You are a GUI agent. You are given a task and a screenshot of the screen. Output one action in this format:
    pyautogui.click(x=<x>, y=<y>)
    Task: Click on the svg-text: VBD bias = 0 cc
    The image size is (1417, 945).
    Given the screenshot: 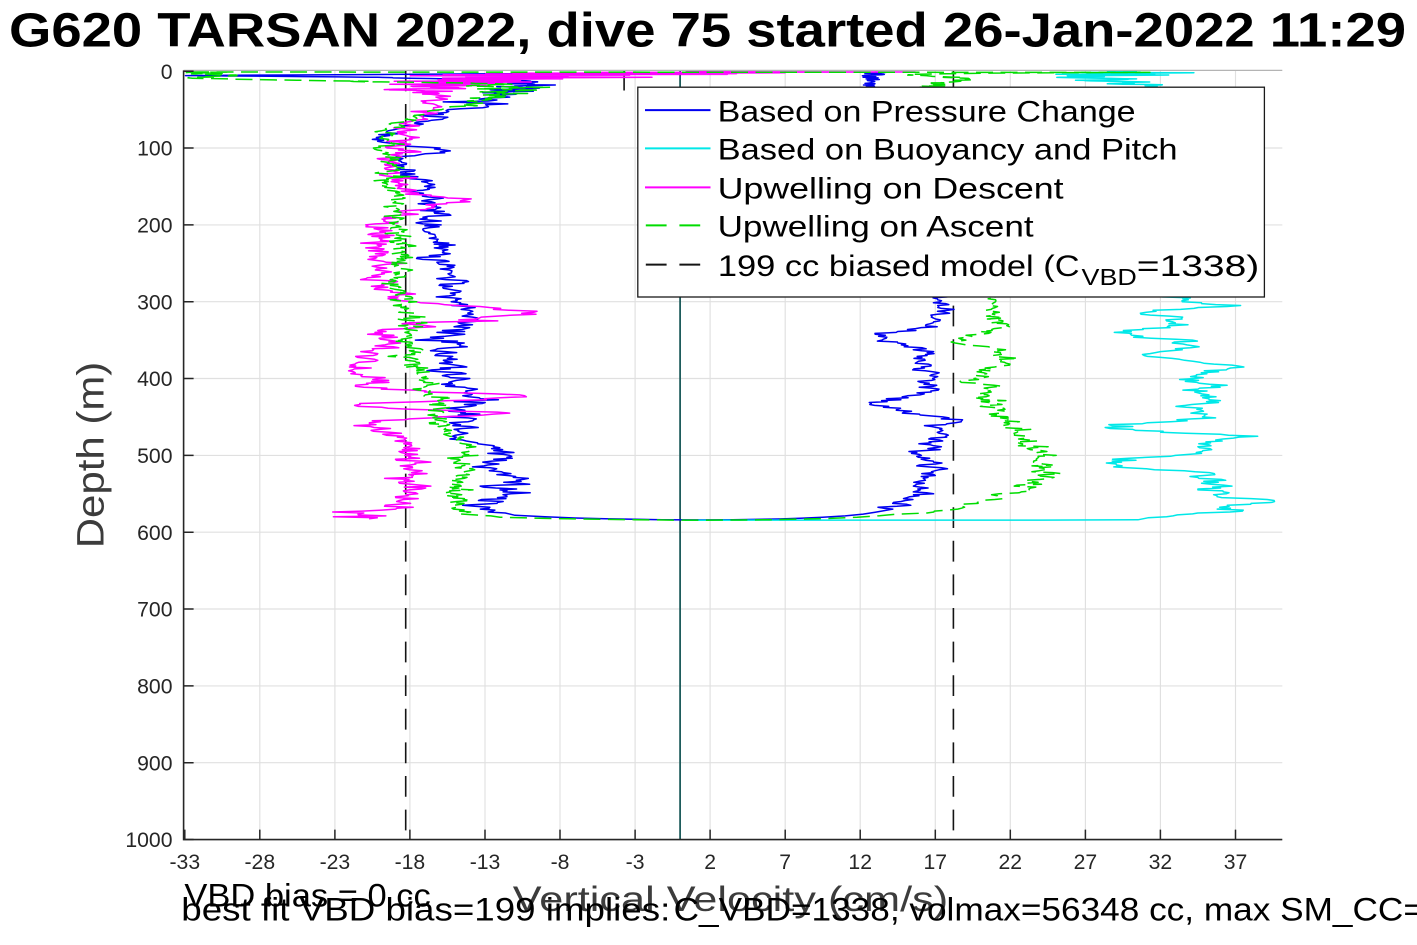 What is the action you would take?
    pyautogui.click(x=307, y=895)
    